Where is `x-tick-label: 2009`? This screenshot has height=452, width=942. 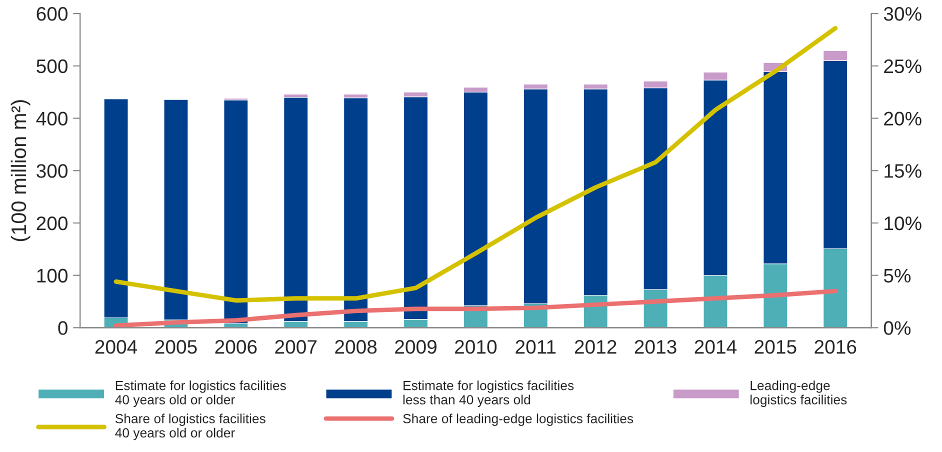 x-tick-label: 2009 is located at coordinates (415, 347).